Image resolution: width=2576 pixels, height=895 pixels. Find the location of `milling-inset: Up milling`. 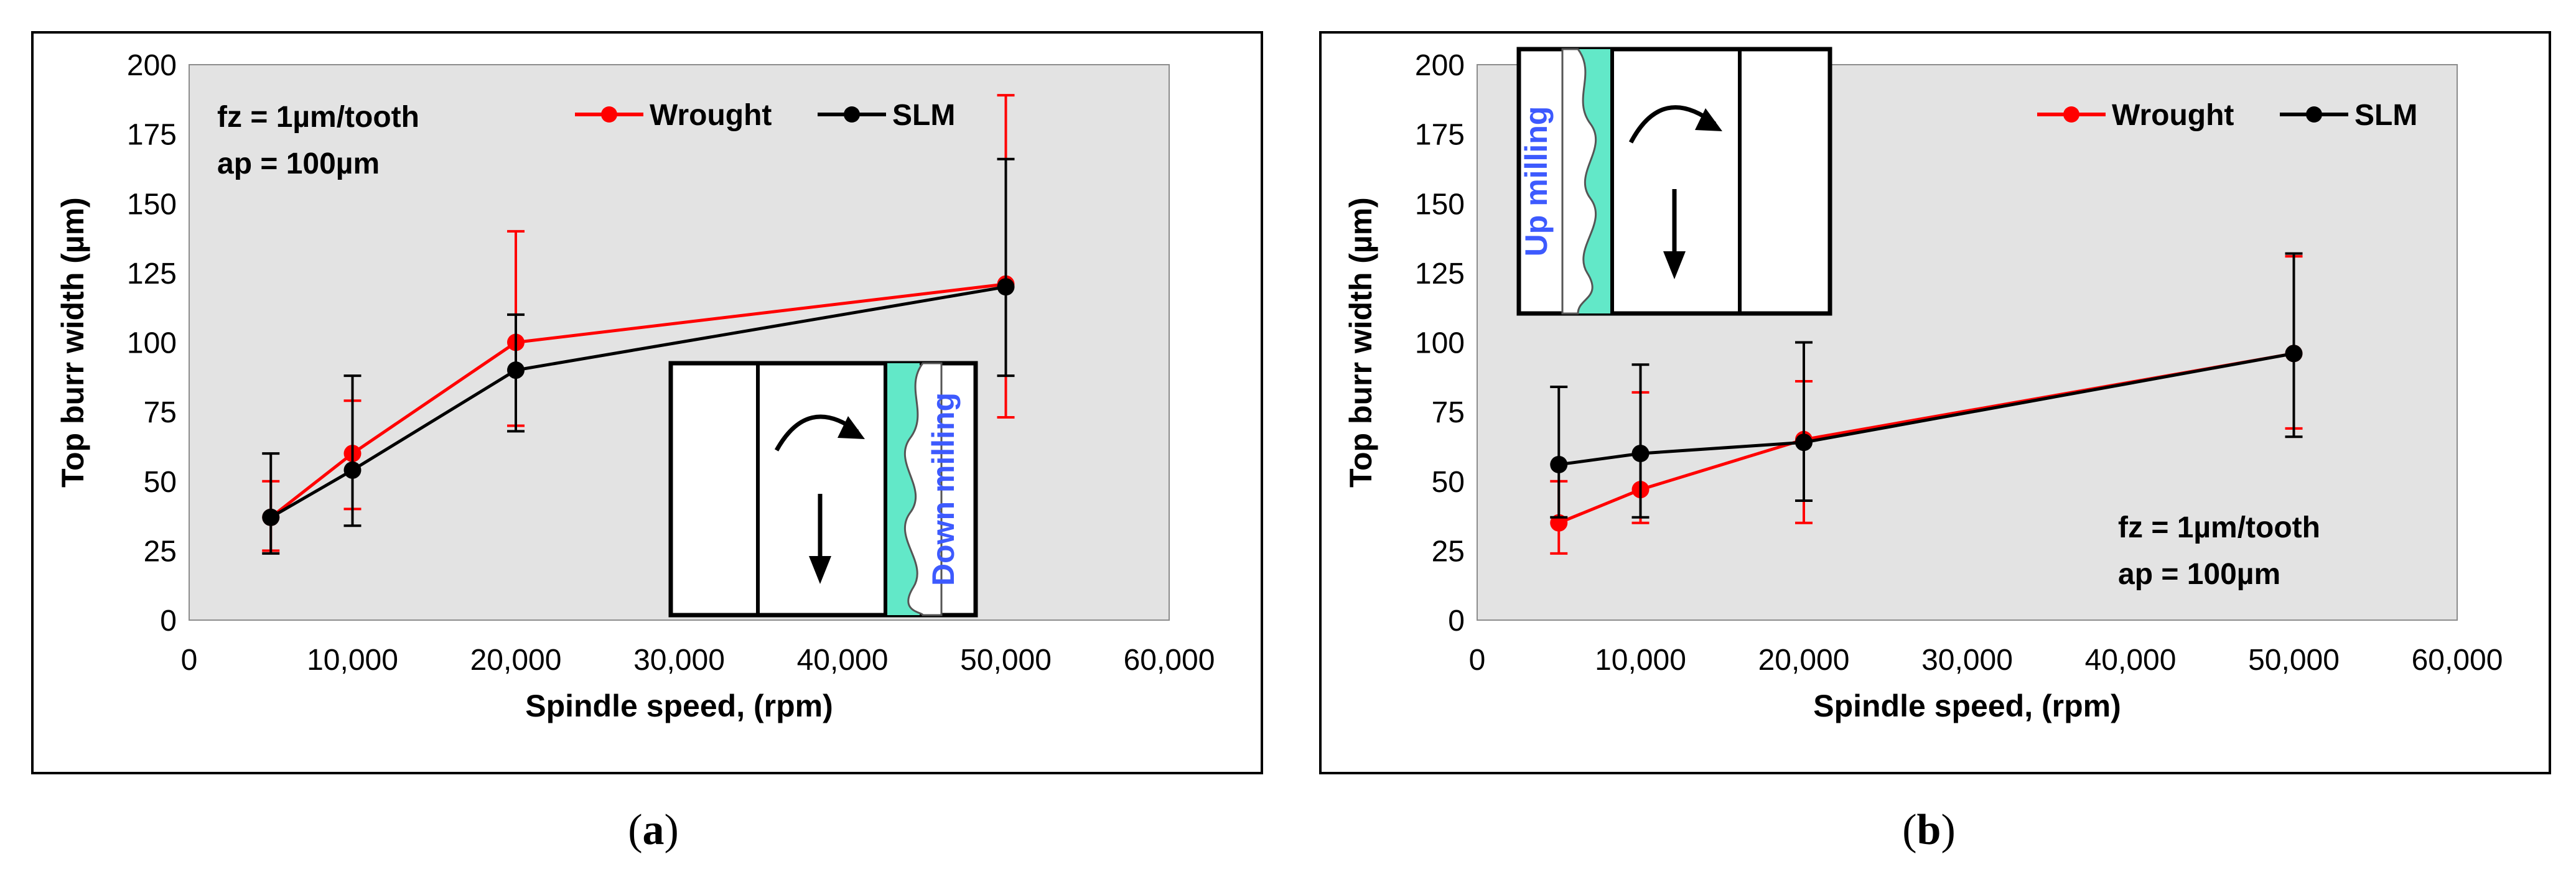

milling-inset: Up milling is located at coordinates (1674, 181).